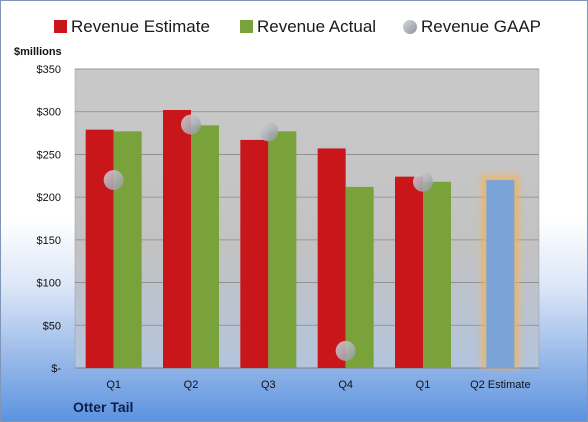 The width and height of the screenshot is (588, 422). I want to click on x-tick-label: Q3, so click(268, 385).